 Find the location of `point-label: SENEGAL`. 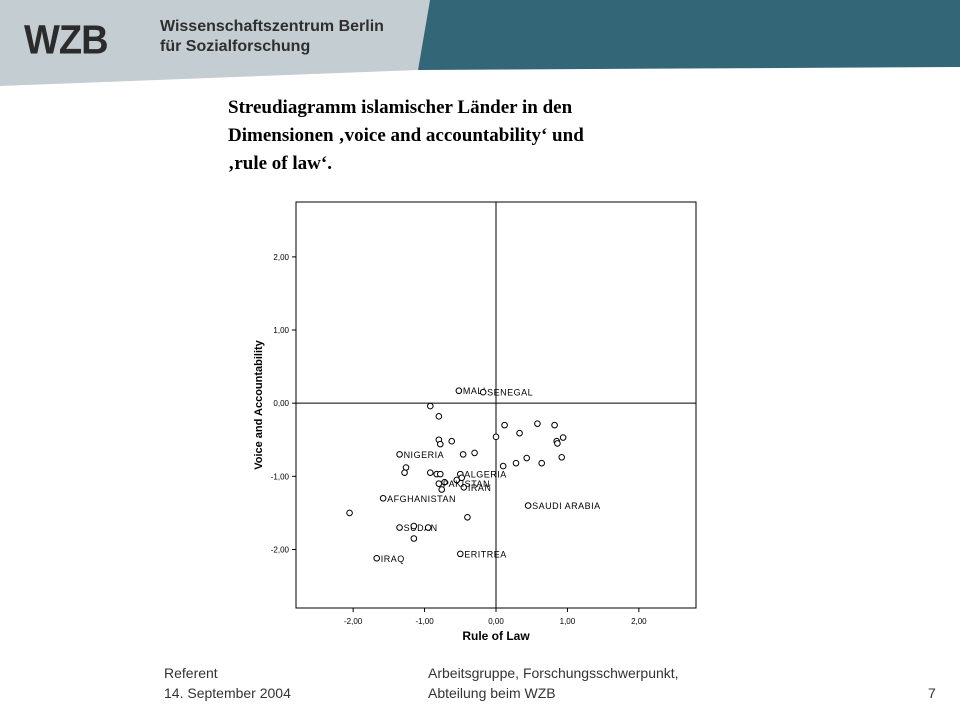

point-label: SENEGAL is located at coordinates (510, 393).